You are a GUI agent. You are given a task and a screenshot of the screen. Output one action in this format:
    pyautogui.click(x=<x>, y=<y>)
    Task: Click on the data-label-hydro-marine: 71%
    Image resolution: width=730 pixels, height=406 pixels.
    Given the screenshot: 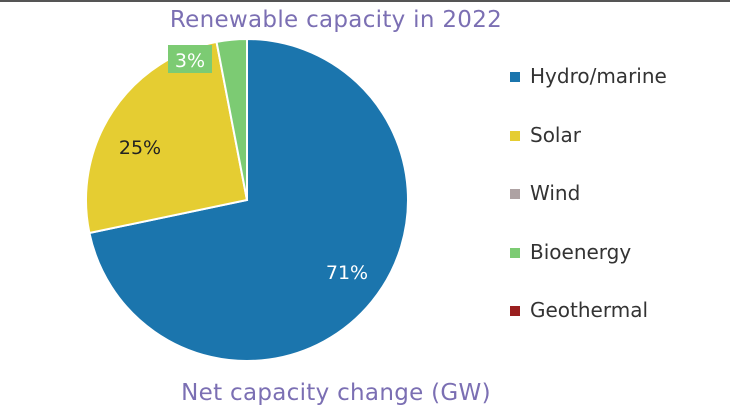 What is the action you would take?
    pyautogui.click(x=347, y=273)
    